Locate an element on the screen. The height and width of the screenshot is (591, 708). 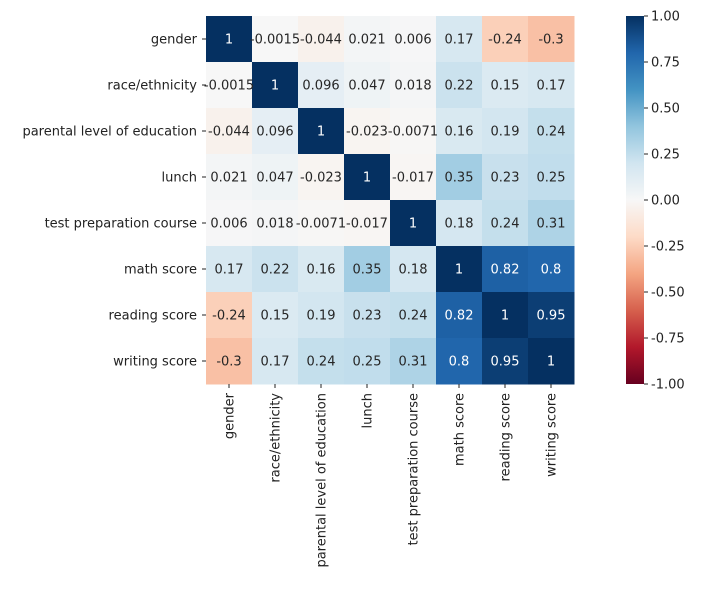
heatmap-cell-label: 0.35 is located at coordinates (459, 178).